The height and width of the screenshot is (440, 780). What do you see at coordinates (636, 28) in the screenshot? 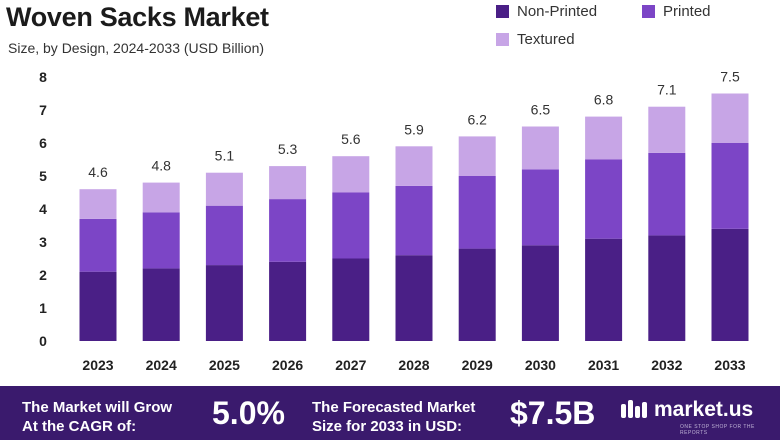
I see `legend: Non-Printed Printed Textured` at bounding box center [636, 28].